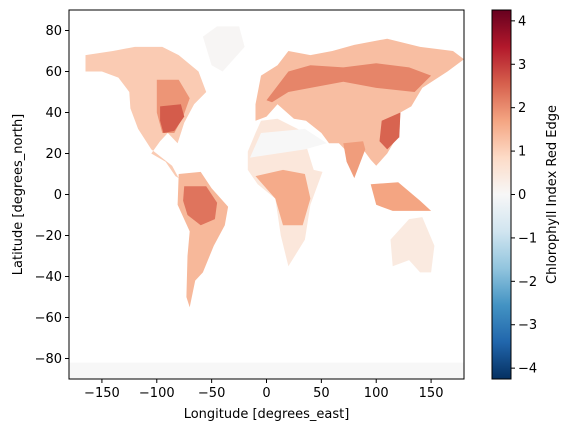 Image resolution: width=568 pixels, height=433 pixels. Describe the element at coordinates (431, 393) in the screenshot. I see `x-tick-label: 150` at that location.